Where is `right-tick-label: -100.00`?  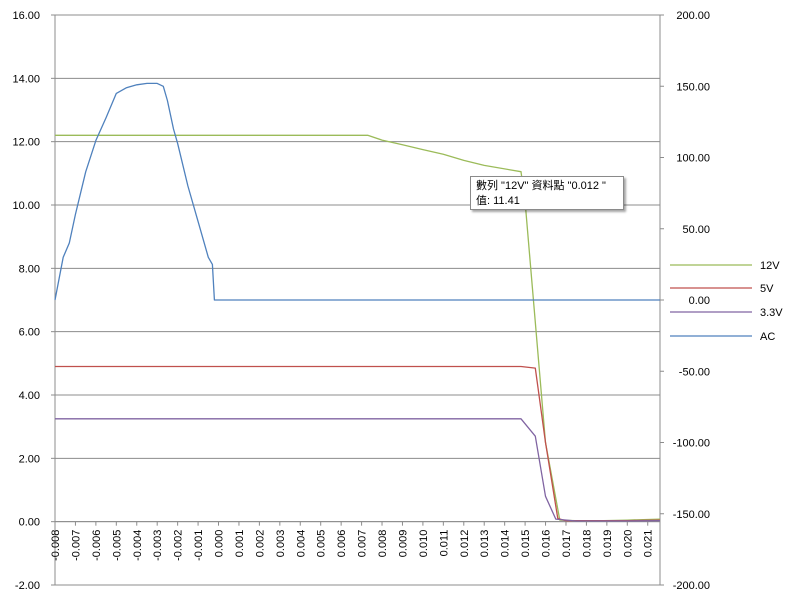 right-tick-label: -100.00 is located at coordinates (691, 444).